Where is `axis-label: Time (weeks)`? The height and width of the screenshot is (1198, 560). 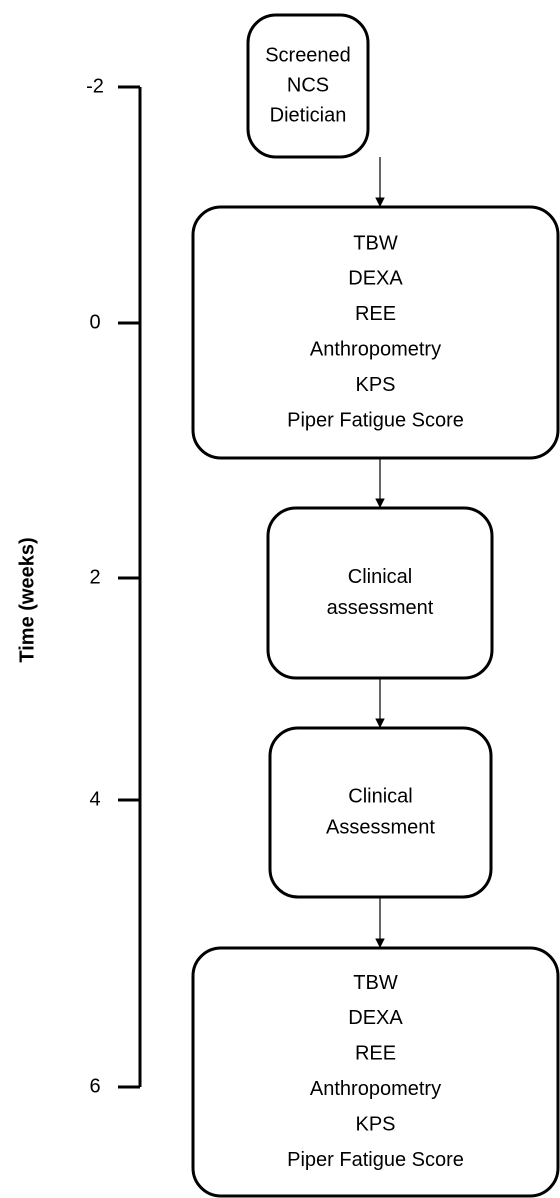
axis-label: Time (weeks) is located at coordinates (27, 599).